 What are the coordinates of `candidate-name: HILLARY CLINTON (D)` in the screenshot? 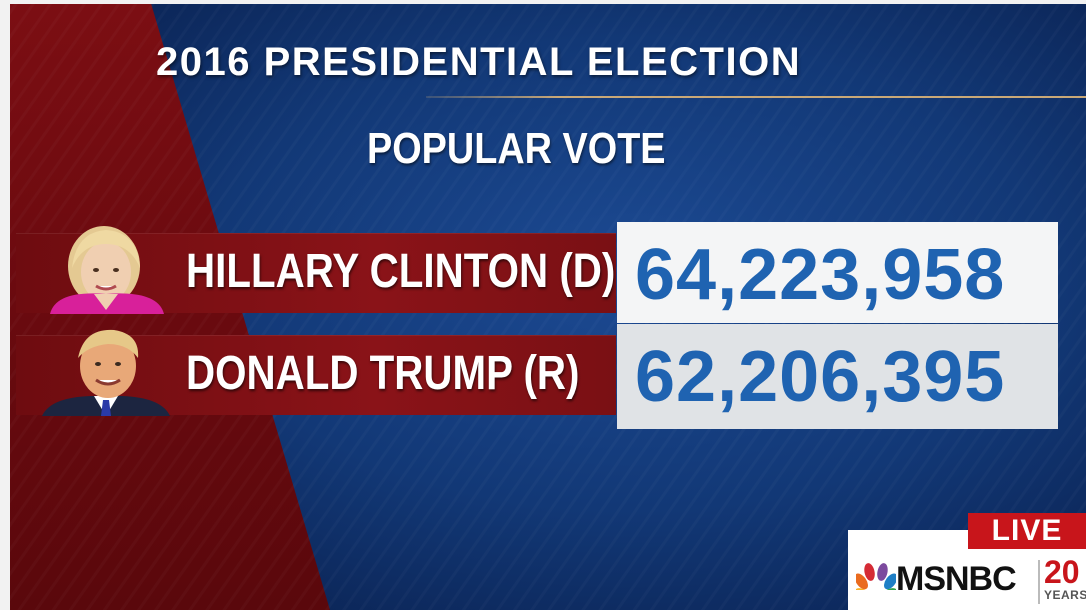 It's located at (401, 271).